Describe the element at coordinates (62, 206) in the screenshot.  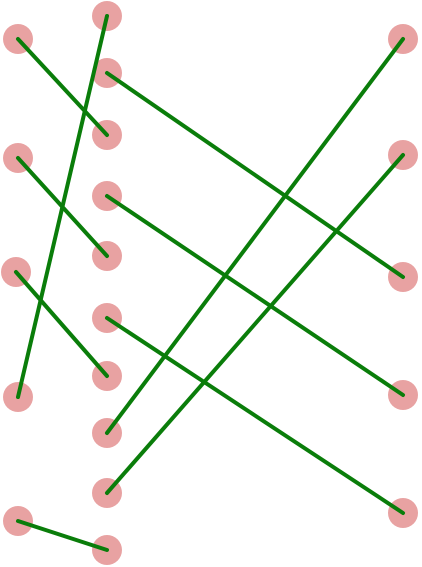
I see `edge-L4-M1` at that location.